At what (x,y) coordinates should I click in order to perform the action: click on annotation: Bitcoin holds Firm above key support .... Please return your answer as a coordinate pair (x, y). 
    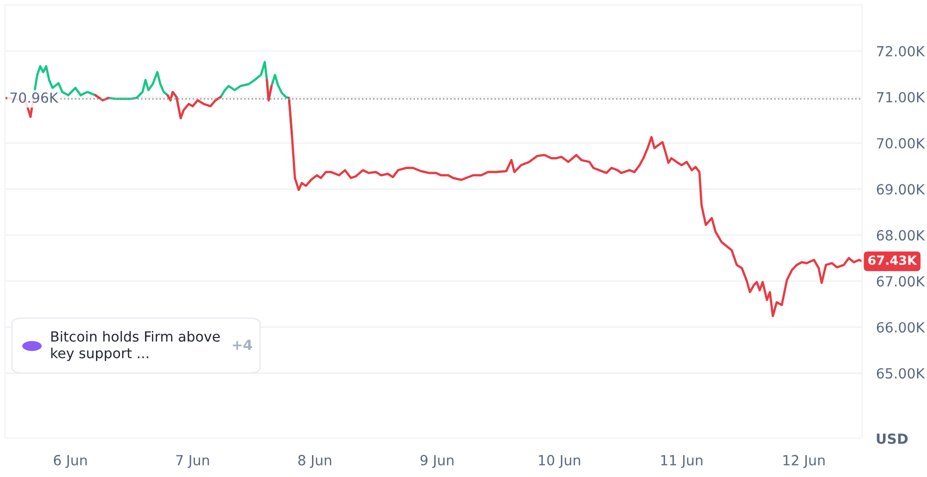
    Looking at the image, I should click on (135, 346).